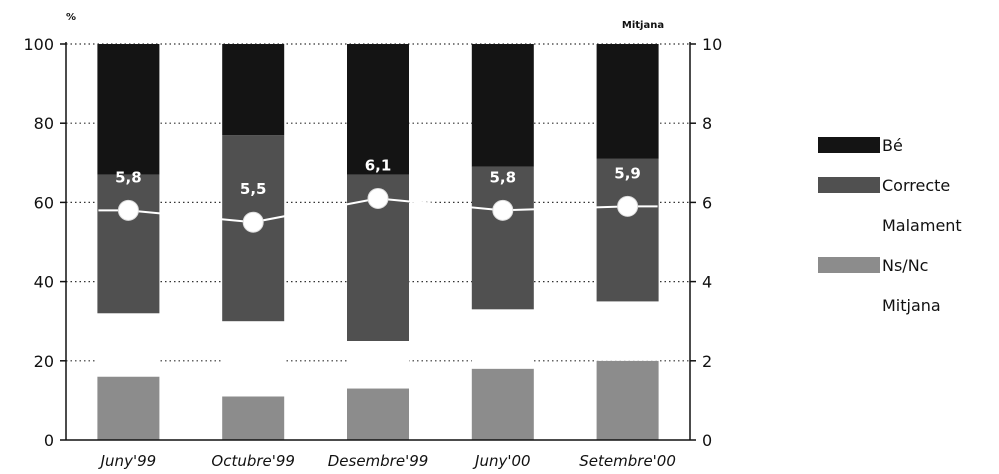 The width and height of the screenshot is (999, 474). I want to click on y-left-tick-label-4: 80, so click(44, 123).